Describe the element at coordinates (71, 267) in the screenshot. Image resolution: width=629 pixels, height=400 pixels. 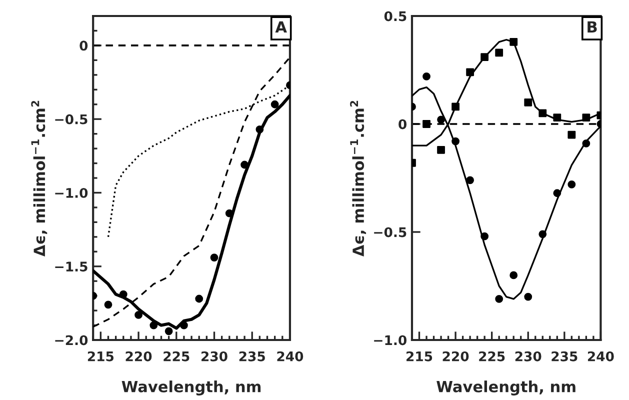
I see `y-tick-label: −1.5` at that location.